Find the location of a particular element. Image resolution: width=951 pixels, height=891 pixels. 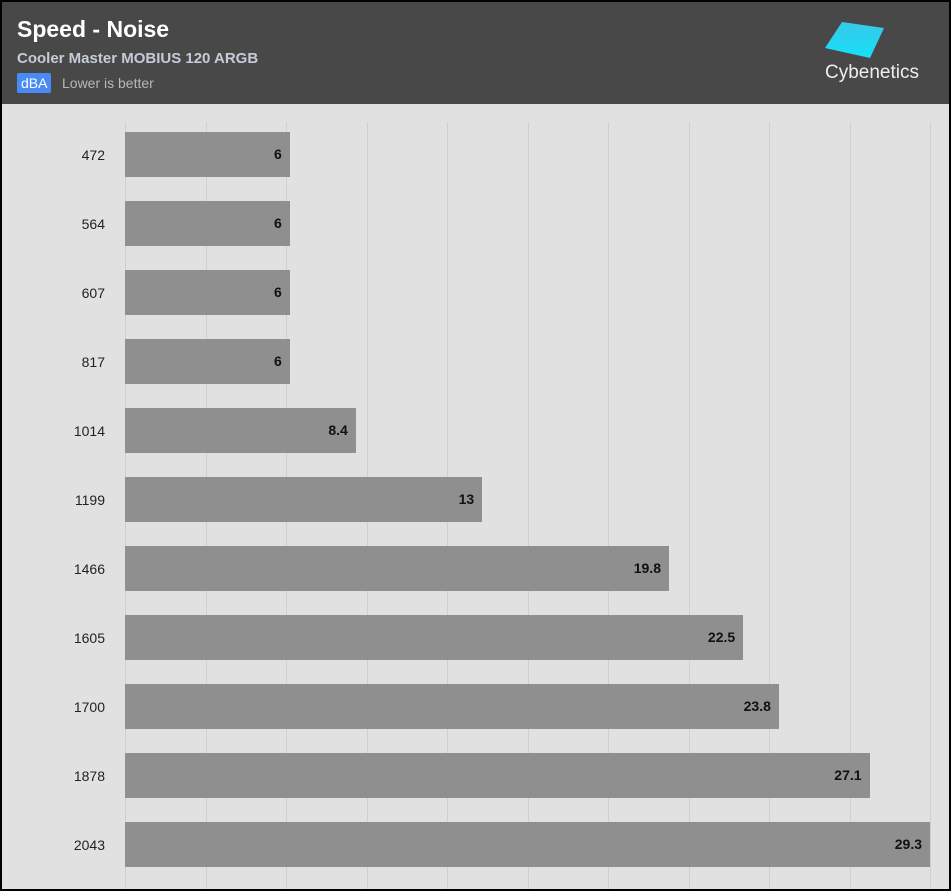

logo-text: Cybenetics is located at coordinates (872, 72).